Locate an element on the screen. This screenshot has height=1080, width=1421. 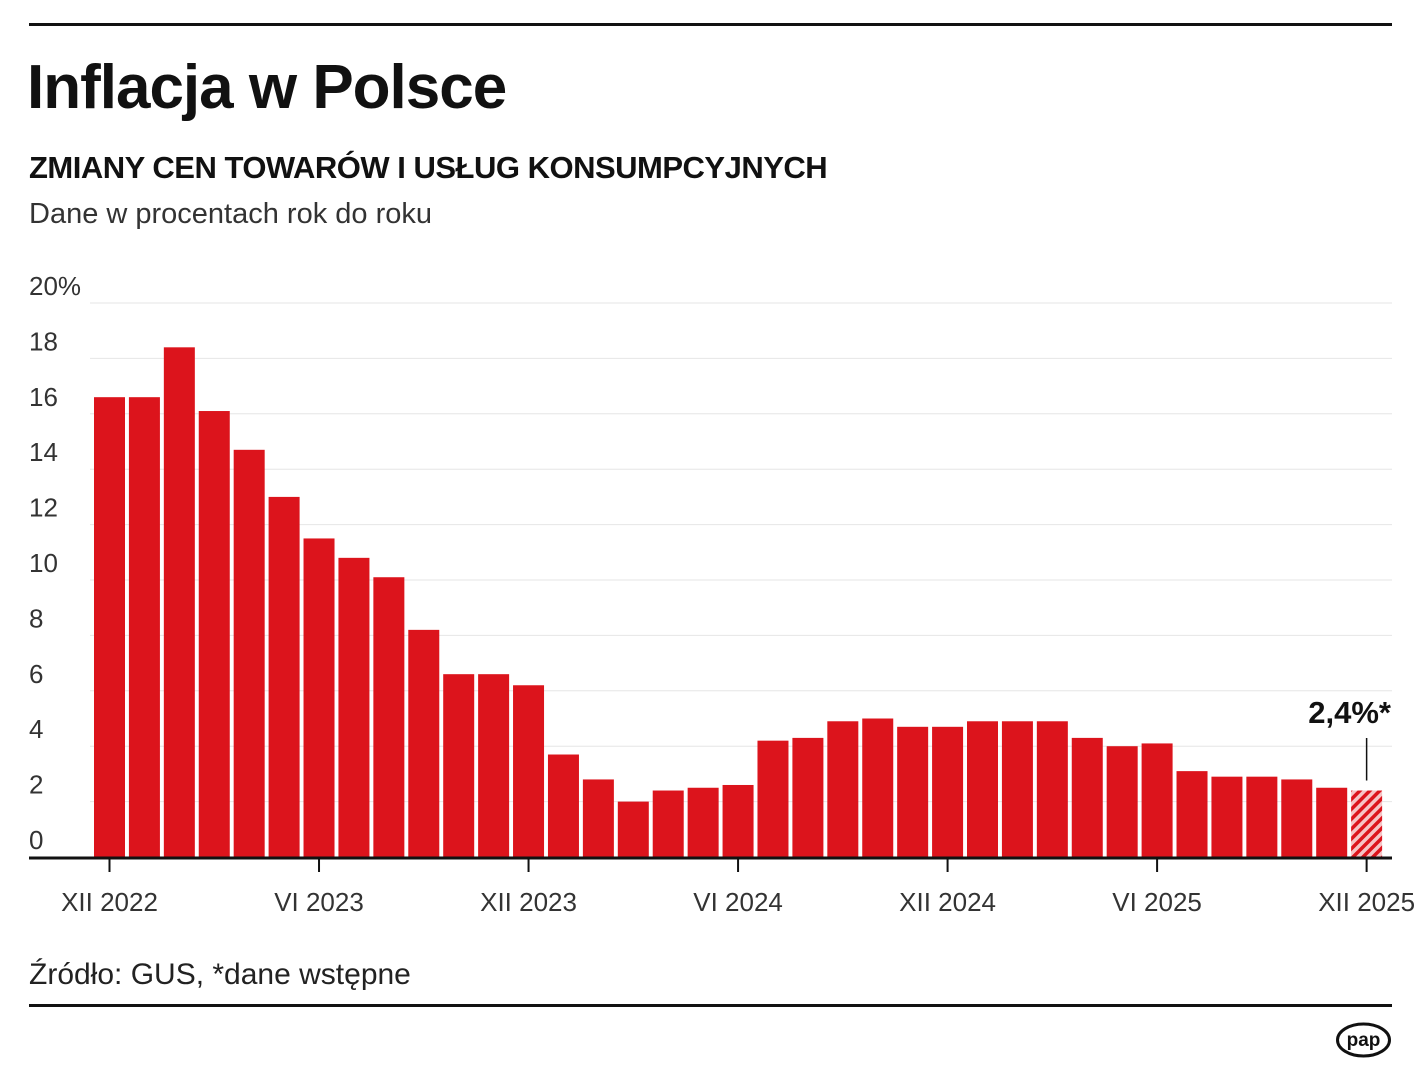
x-tick-label: VI 2023 is located at coordinates (319, 902).